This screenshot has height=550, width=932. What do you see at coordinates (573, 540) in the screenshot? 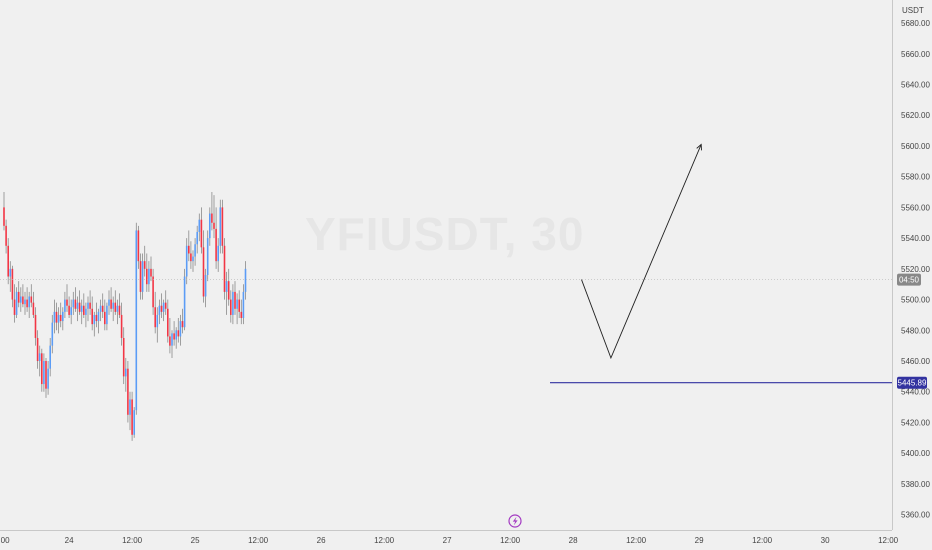
I see `x-tick-label: 28` at bounding box center [573, 540].